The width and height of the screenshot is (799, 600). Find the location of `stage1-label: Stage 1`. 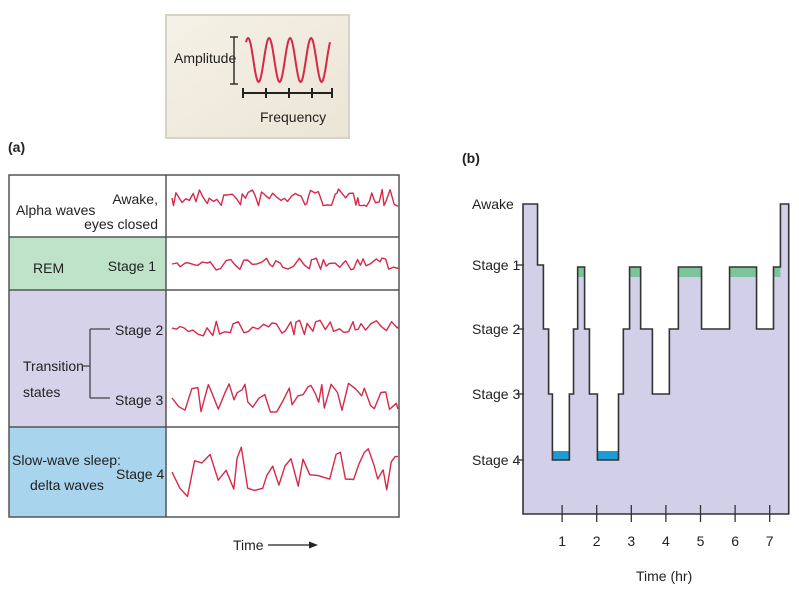

stage1-label: Stage 1 is located at coordinates (132, 266).